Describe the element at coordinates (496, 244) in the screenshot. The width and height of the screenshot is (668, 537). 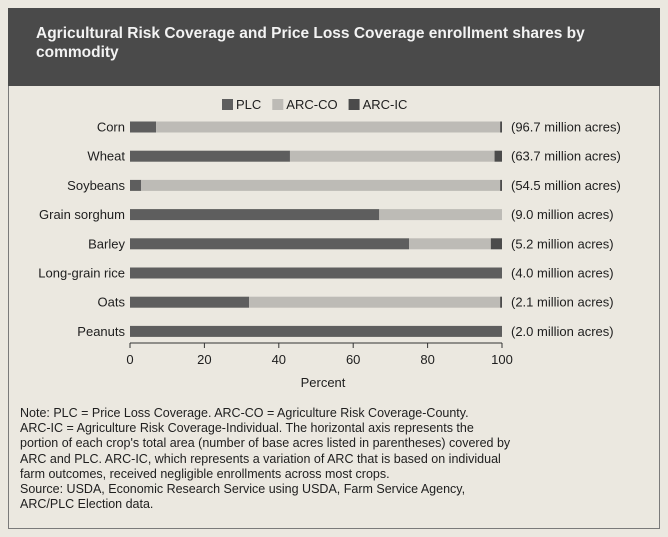
I see `bar-barley-arc-ic` at that location.